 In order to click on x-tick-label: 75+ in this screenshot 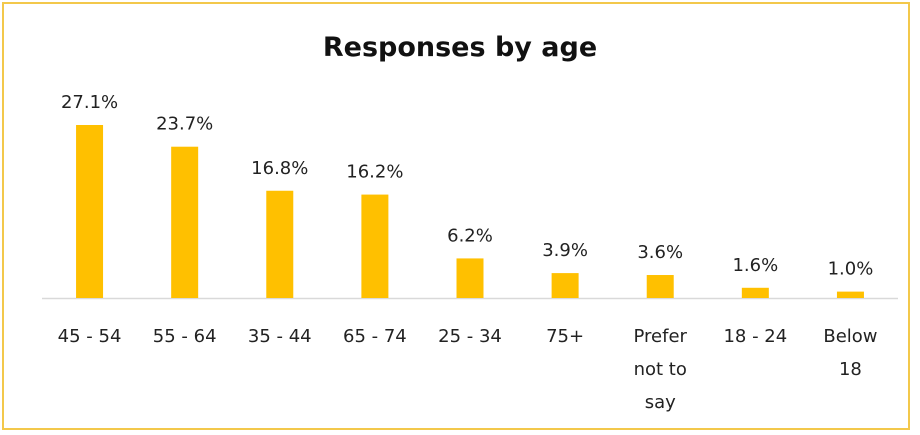, I will do `click(565, 336)`.